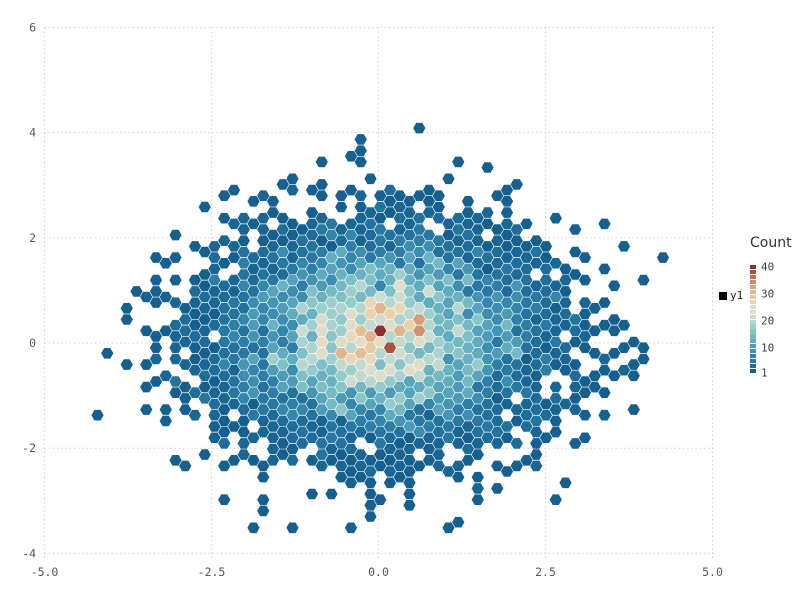 The height and width of the screenshot is (600, 800). What do you see at coordinates (723, 295) in the screenshot?
I see `series-marker-square` at bounding box center [723, 295].